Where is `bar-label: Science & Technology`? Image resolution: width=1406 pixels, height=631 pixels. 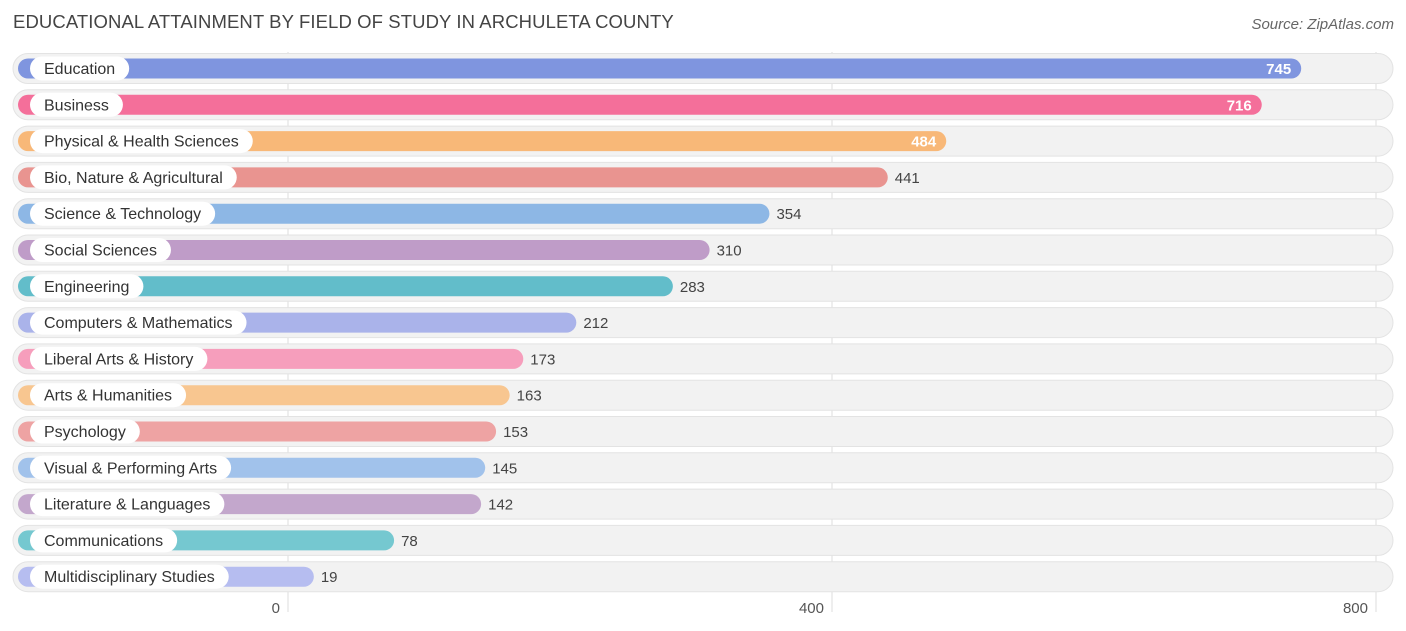 bar-label: Science & Technology is located at coordinates (122, 214).